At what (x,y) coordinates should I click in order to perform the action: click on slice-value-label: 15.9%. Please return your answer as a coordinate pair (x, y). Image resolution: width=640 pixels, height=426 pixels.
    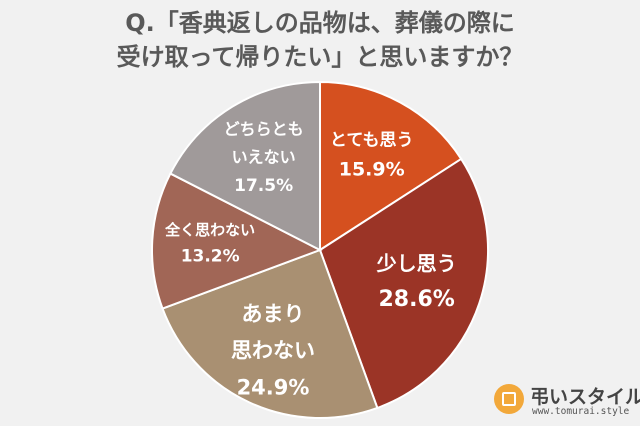
    Looking at the image, I should click on (372, 170).